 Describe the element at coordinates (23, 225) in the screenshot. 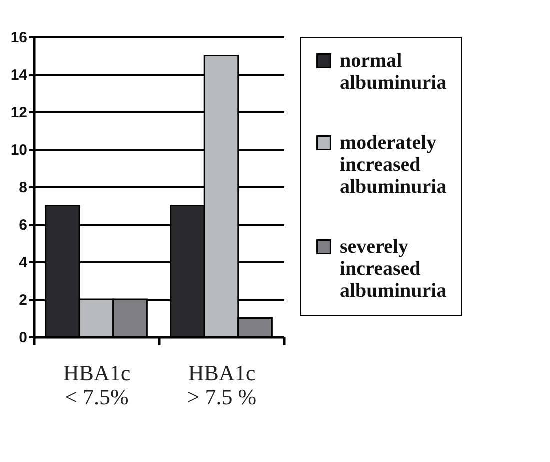

I see `y-tick-label: 6` at that location.